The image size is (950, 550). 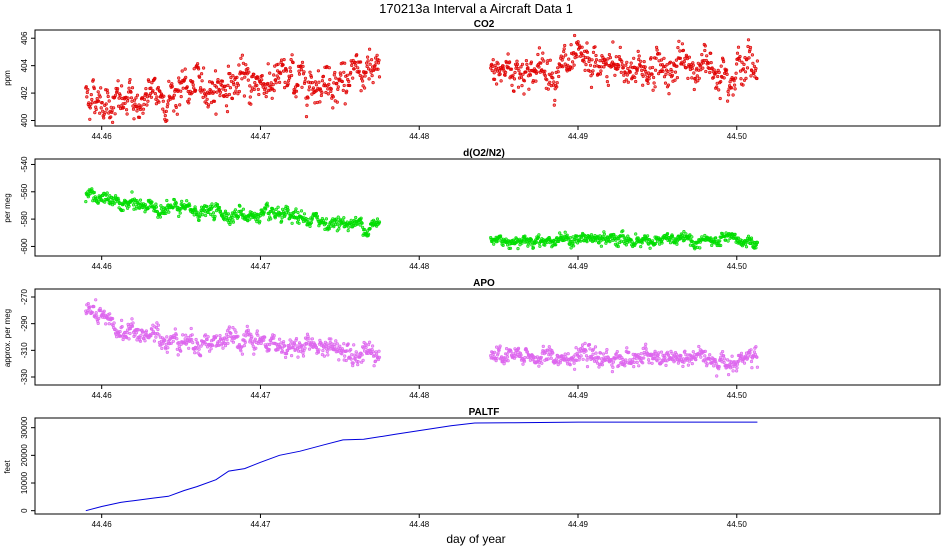 What do you see at coordinates (7, 78) in the screenshot?
I see `co2-ylabel: ppm` at bounding box center [7, 78].